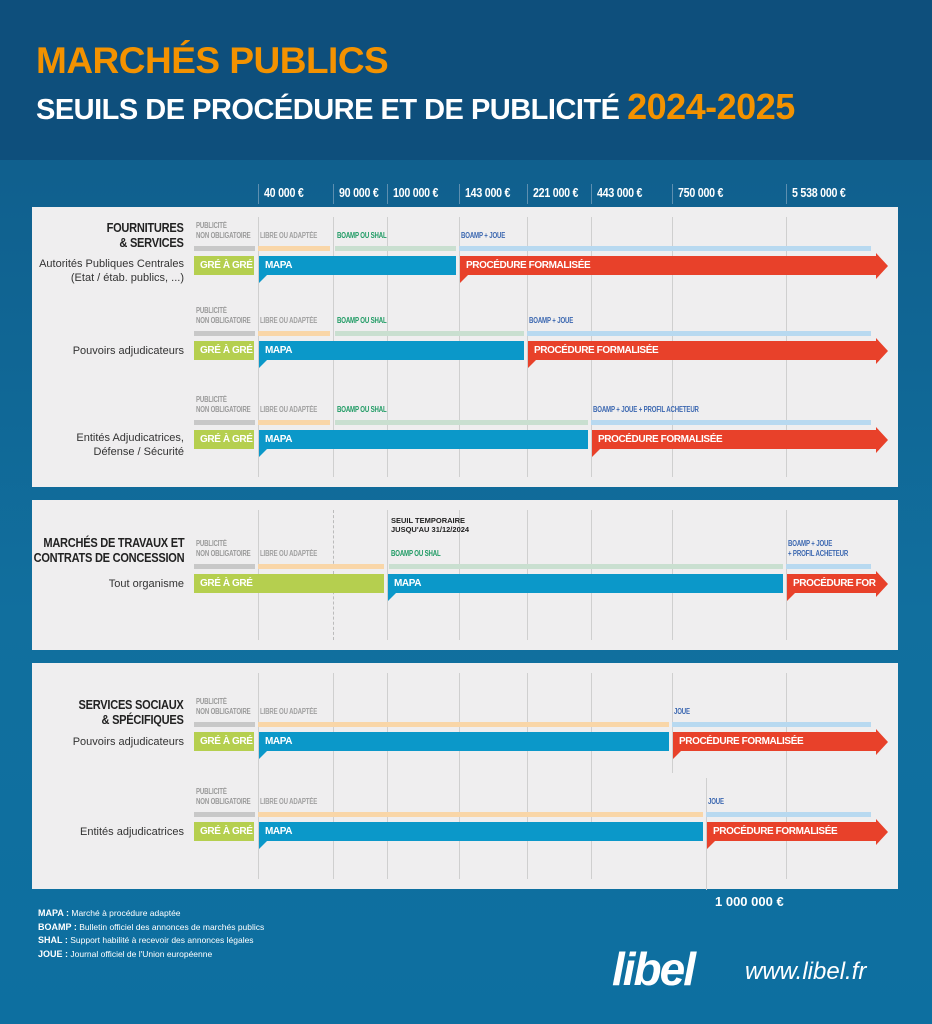 Image resolution: width=932 pixels, height=1024 pixels. Describe the element at coordinates (818, 553) in the screenshot. I see `publicity-label-line: + PROFIL ACHETEUR` at that location.